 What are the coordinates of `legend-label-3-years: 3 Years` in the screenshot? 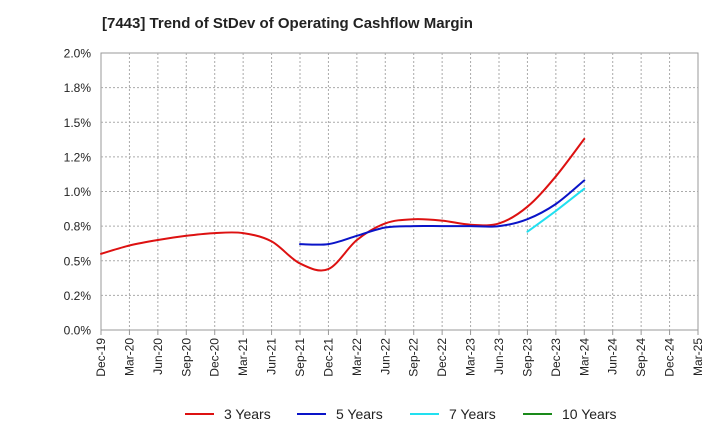 It's located at (247, 414).